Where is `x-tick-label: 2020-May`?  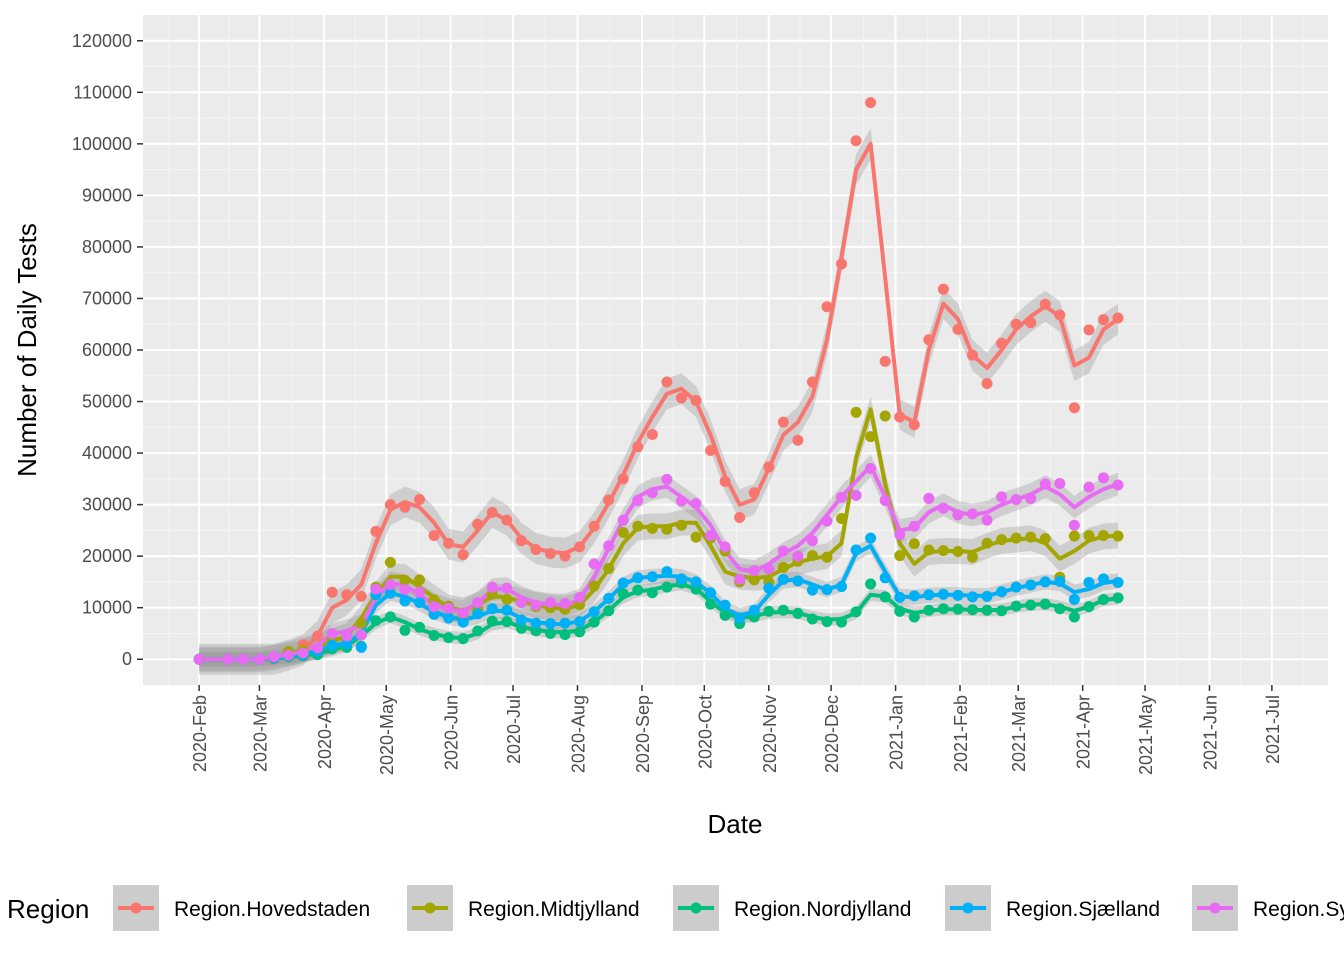
x-tick-label: 2020-May is located at coordinates (387, 735).